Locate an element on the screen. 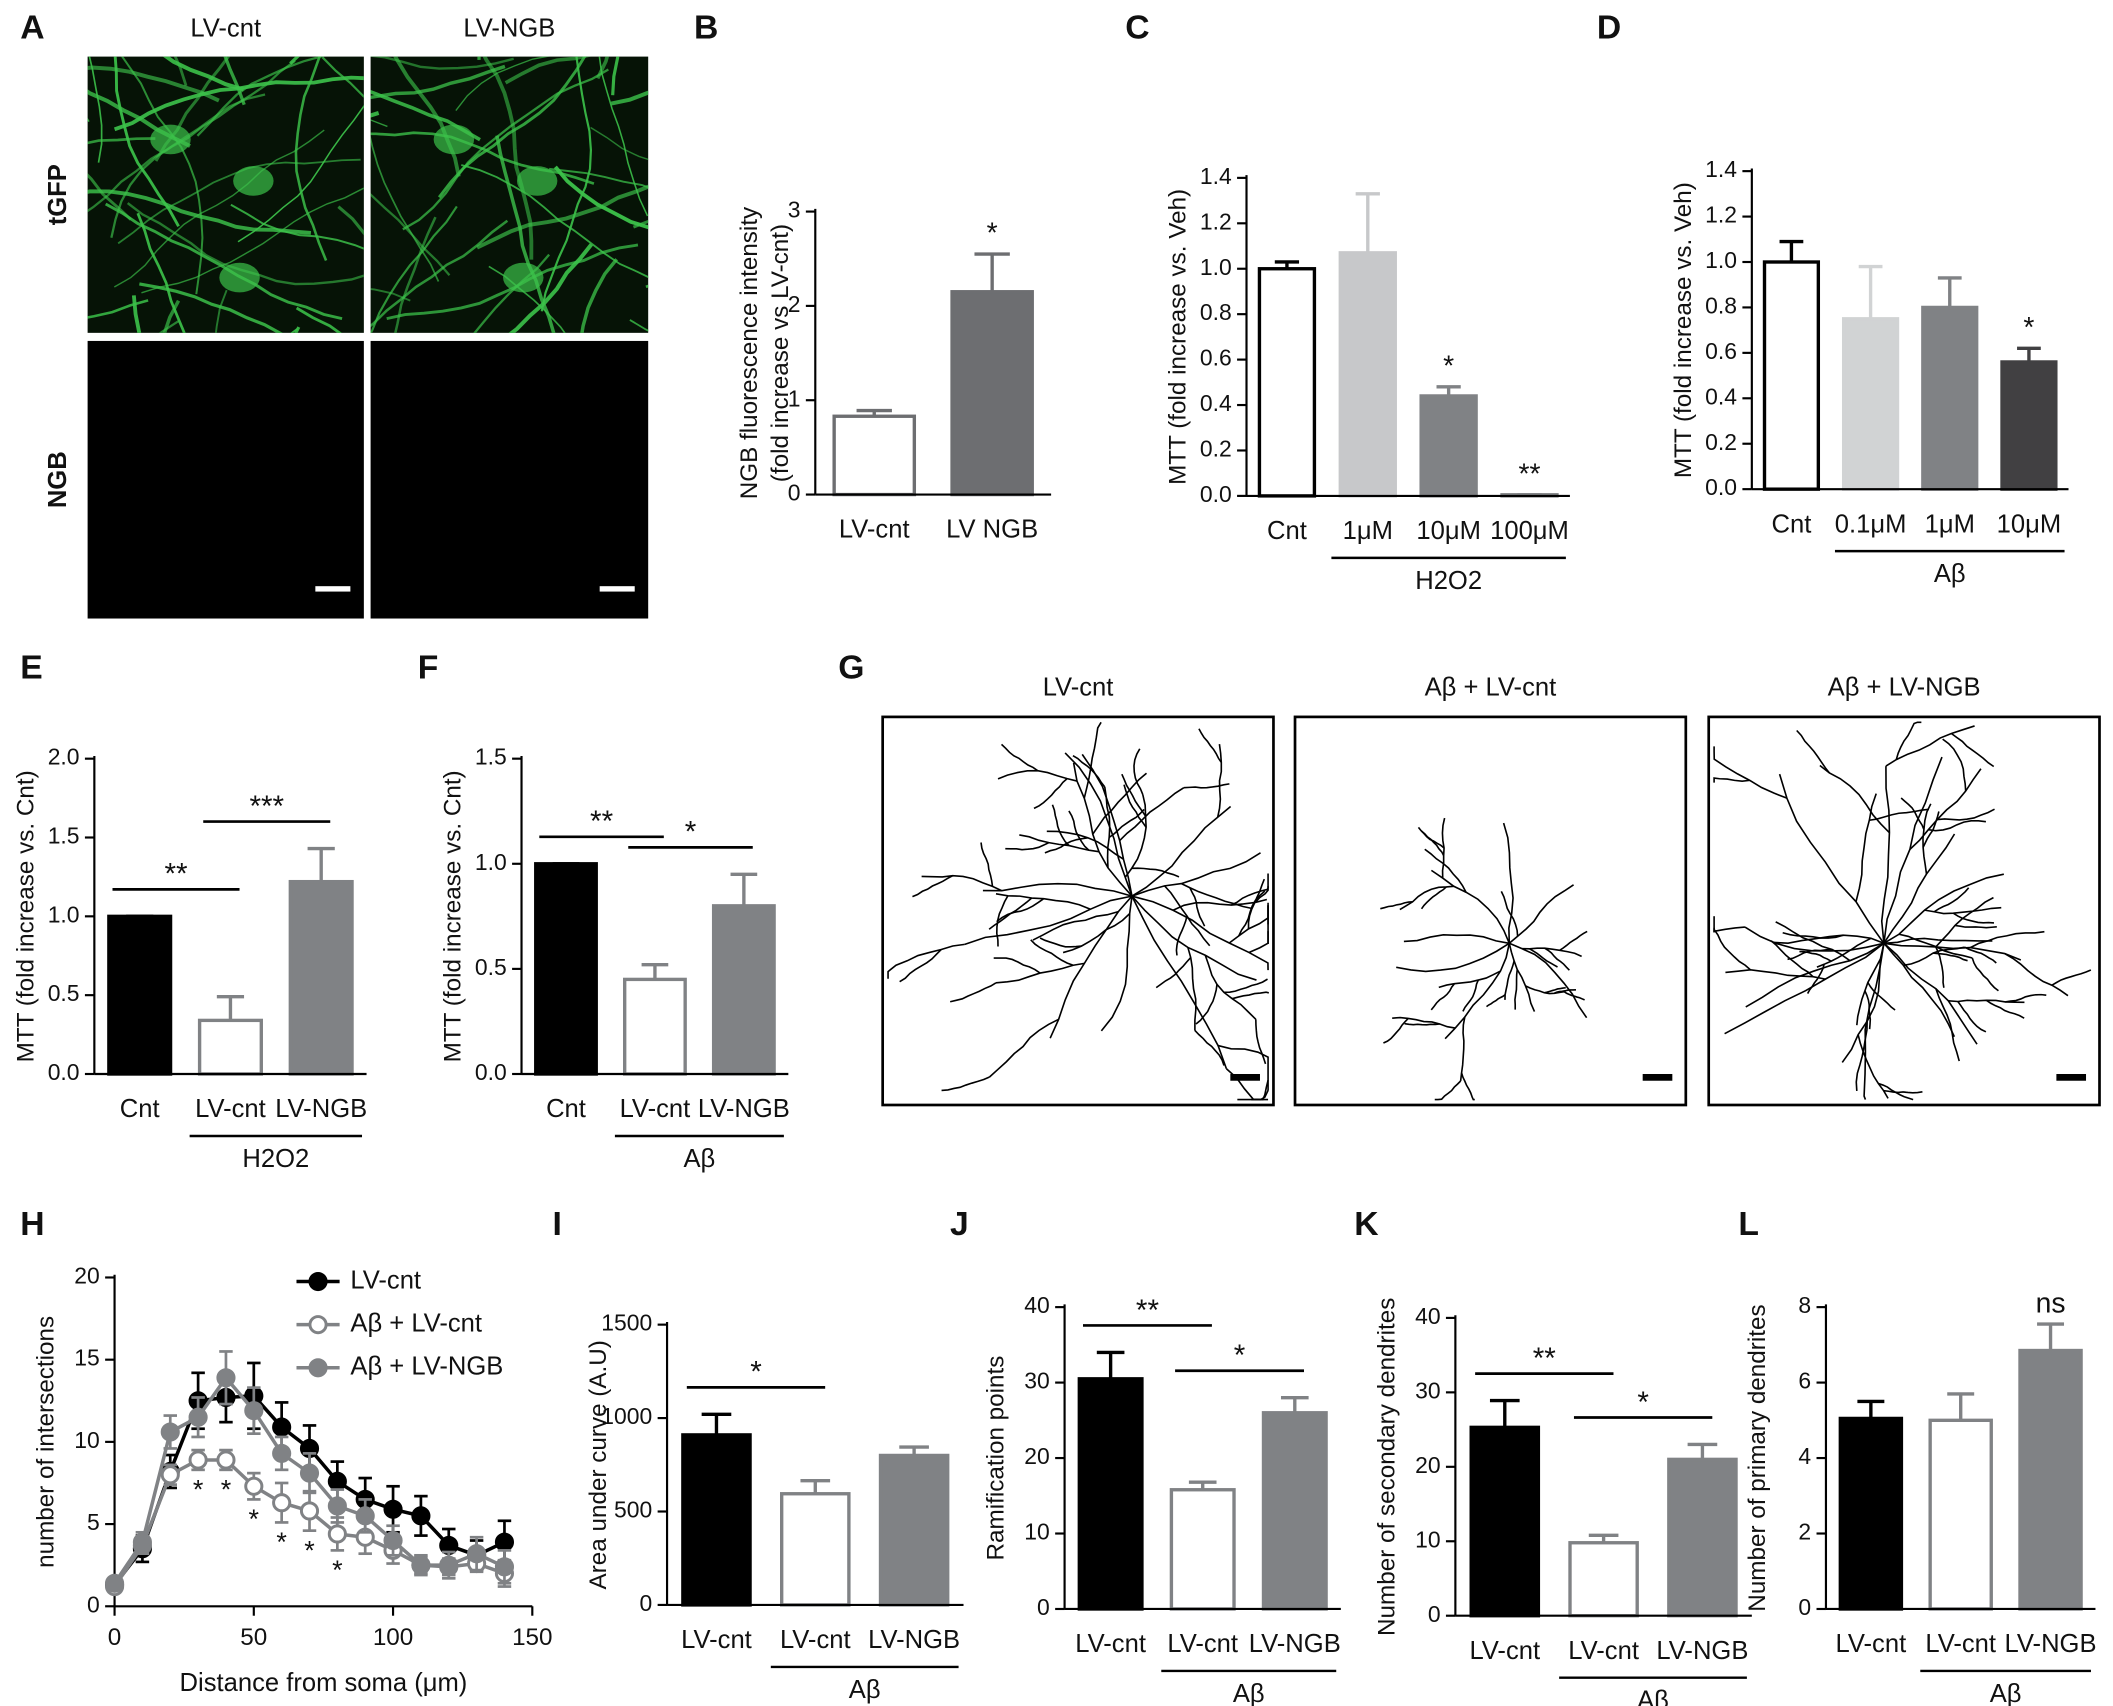 The height and width of the screenshot is (1706, 2113). group-label: Aβ is located at coordinates (700, 1159).